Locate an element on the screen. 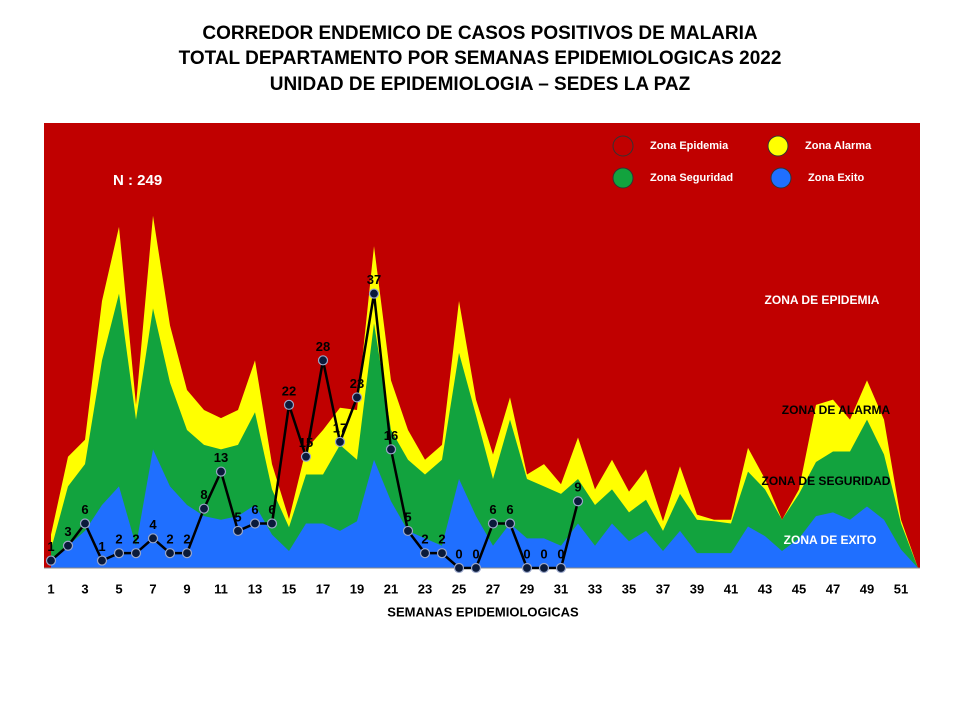  x-tick-label: 5 is located at coordinates (118, 588).